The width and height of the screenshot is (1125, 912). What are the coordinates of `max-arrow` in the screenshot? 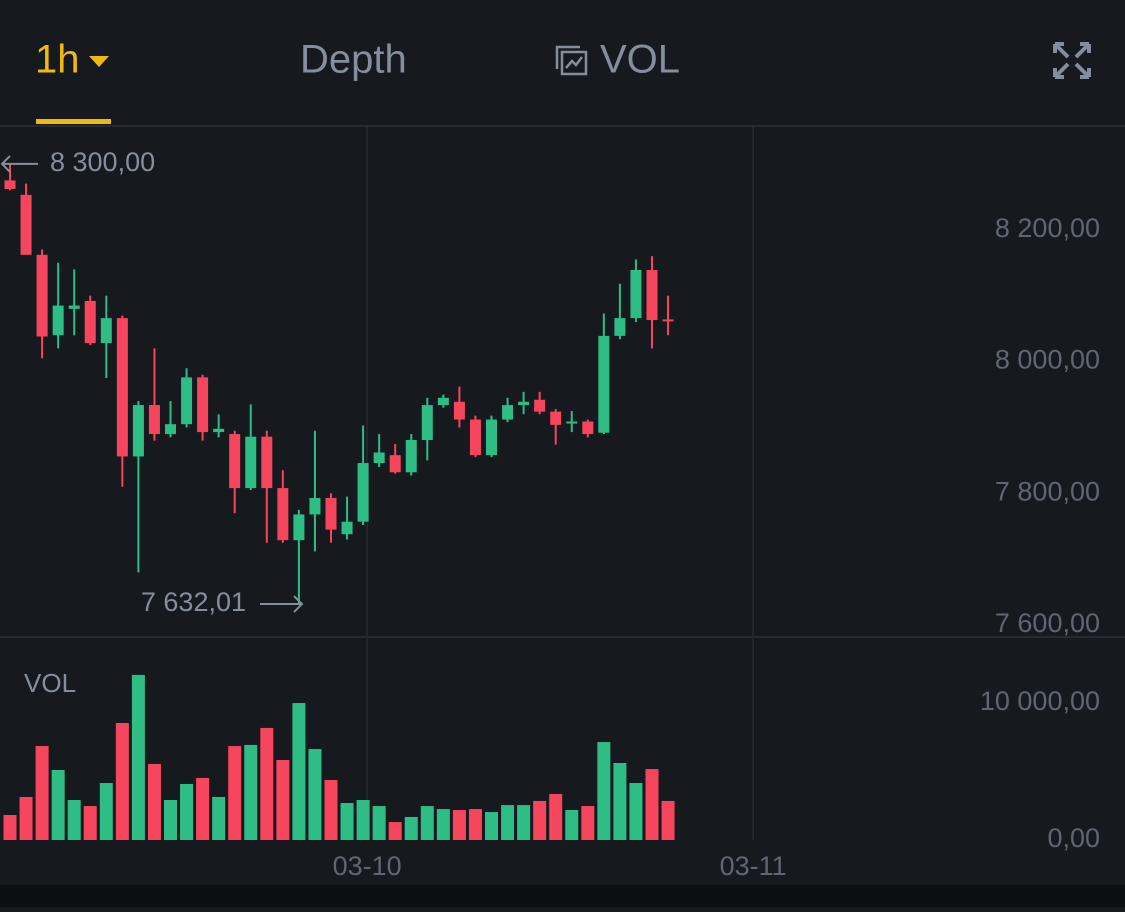 It's located at (19, 164).